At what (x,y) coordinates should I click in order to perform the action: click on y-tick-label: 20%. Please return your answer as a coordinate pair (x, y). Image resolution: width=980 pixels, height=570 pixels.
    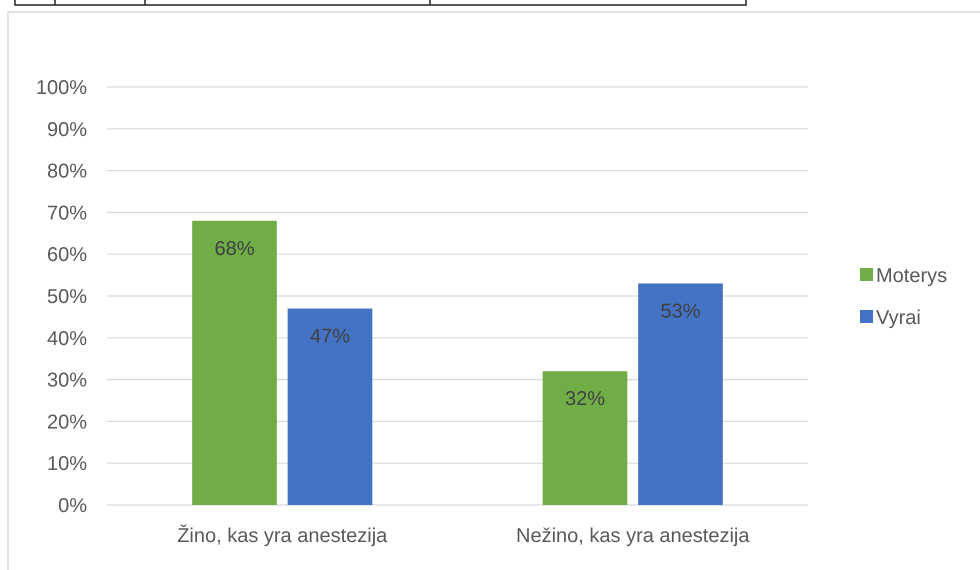
    Looking at the image, I should click on (67, 422).